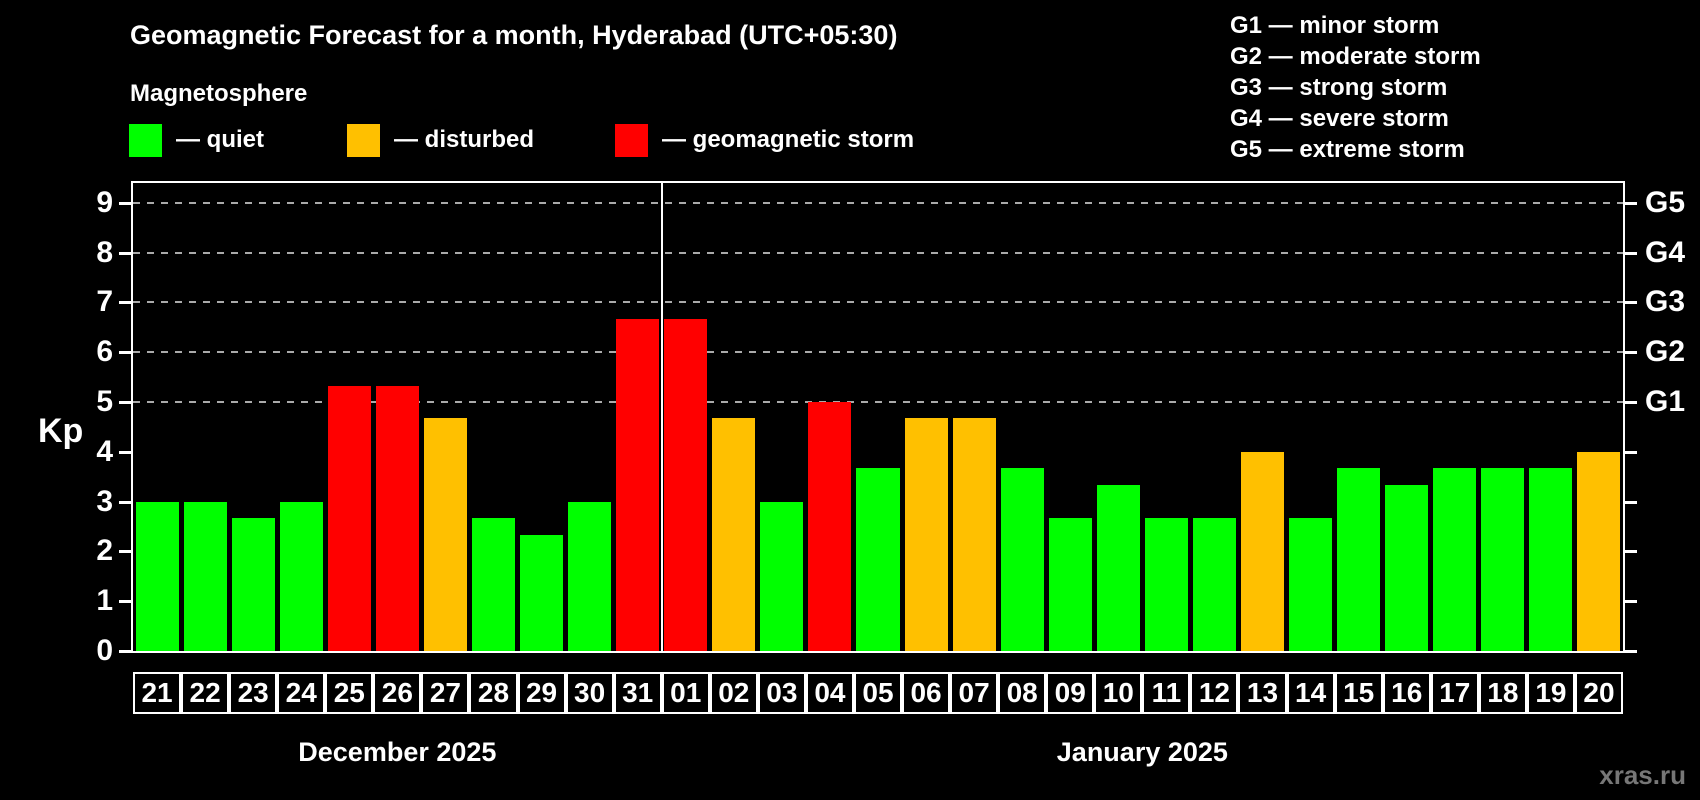 The height and width of the screenshot is (800, 1700). I want to click on day-label-29: 29, so click(541, 693).